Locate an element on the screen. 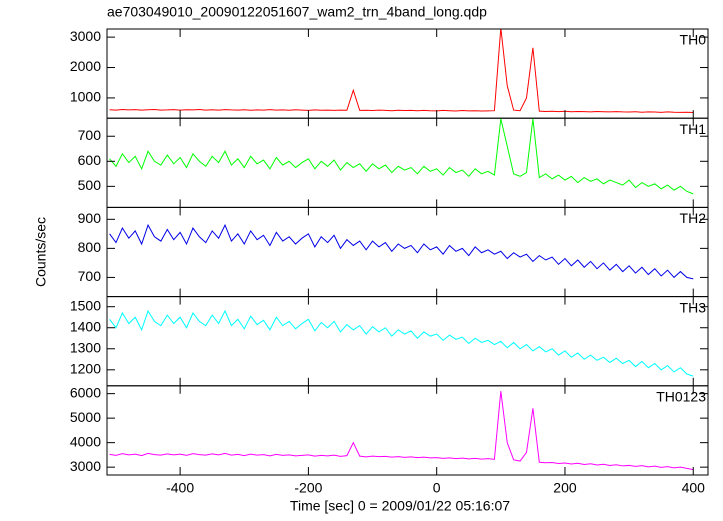 This screenshot has width=723, height=521. y-tick-label: 5000 is located at coordinates (85, 417).